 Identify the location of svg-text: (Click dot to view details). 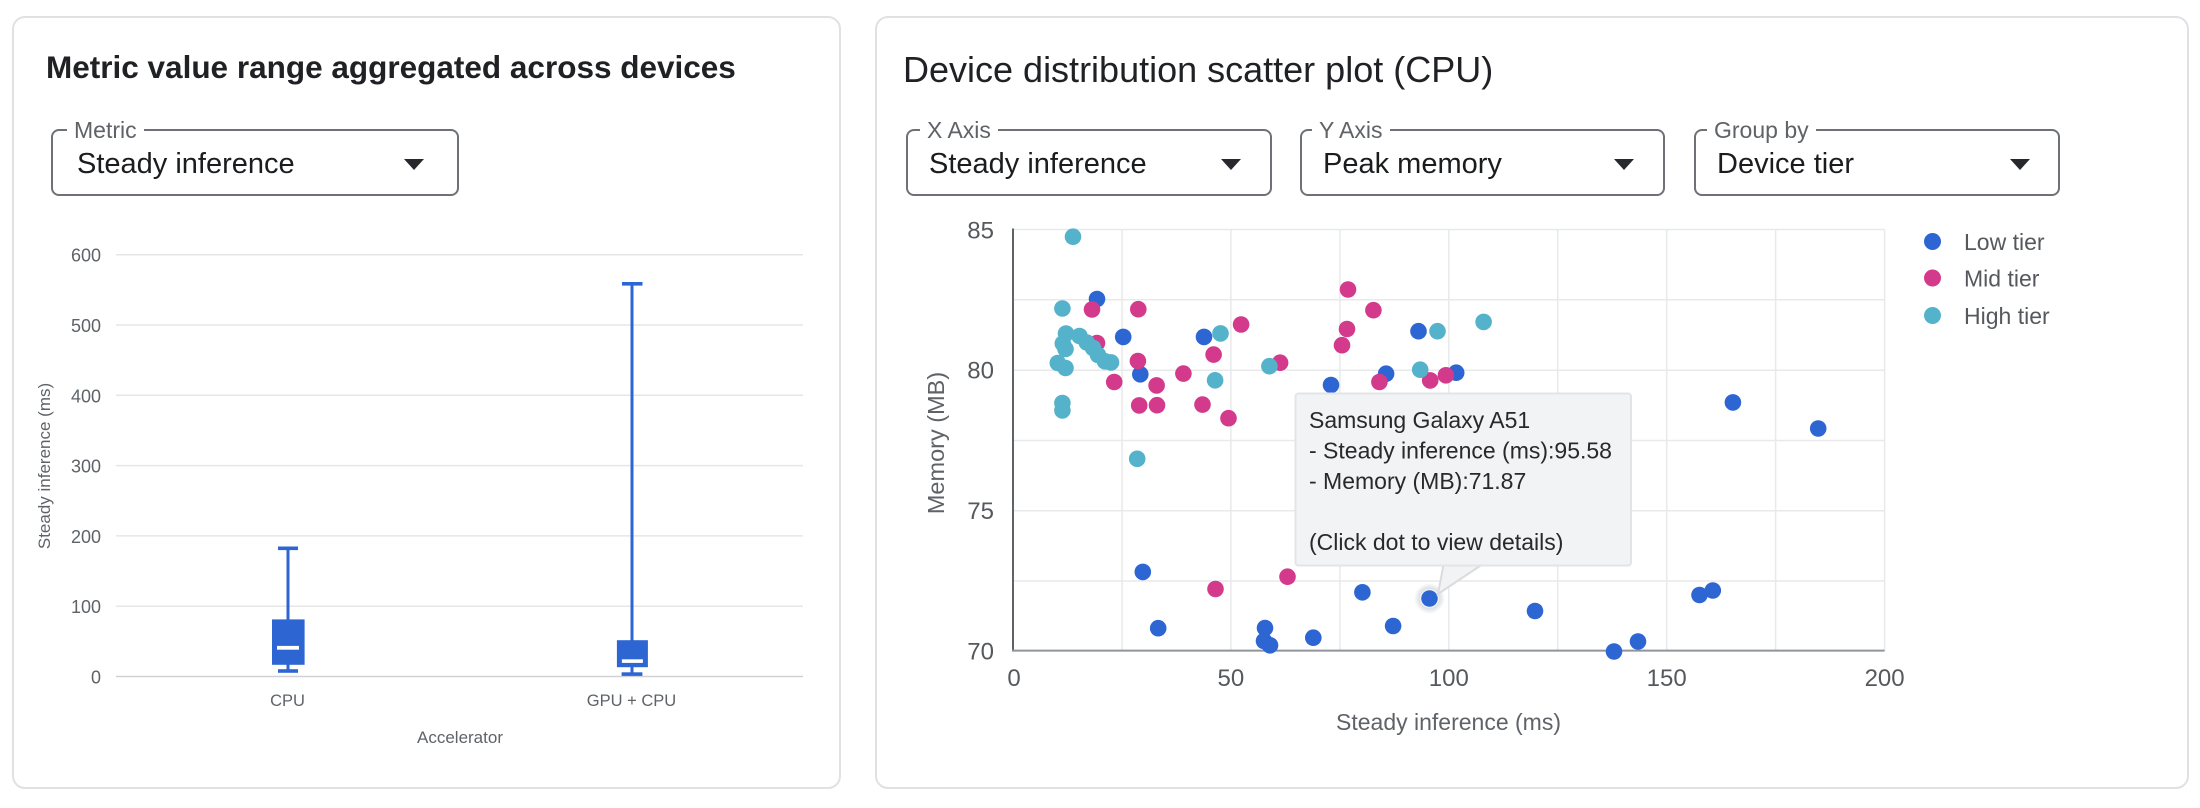
(1436, 542).